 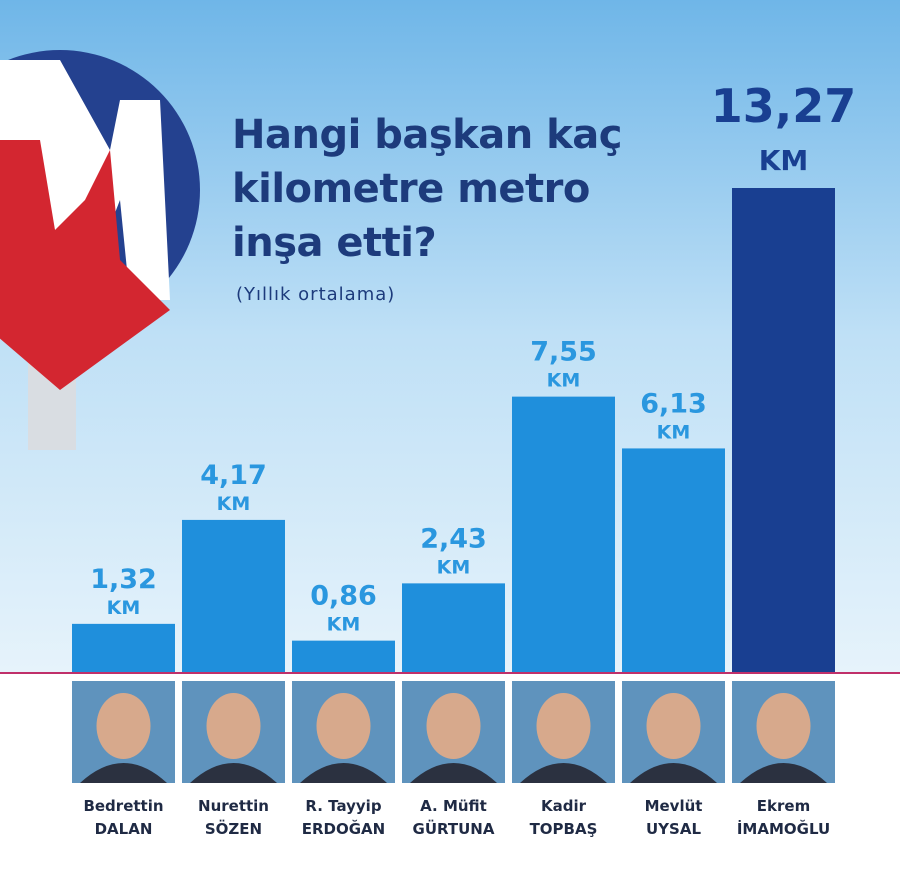 What do you see at coordinates (784, 106) in the screenshot?
I see `value-label: 13,27` at bounding box center [784, 106].